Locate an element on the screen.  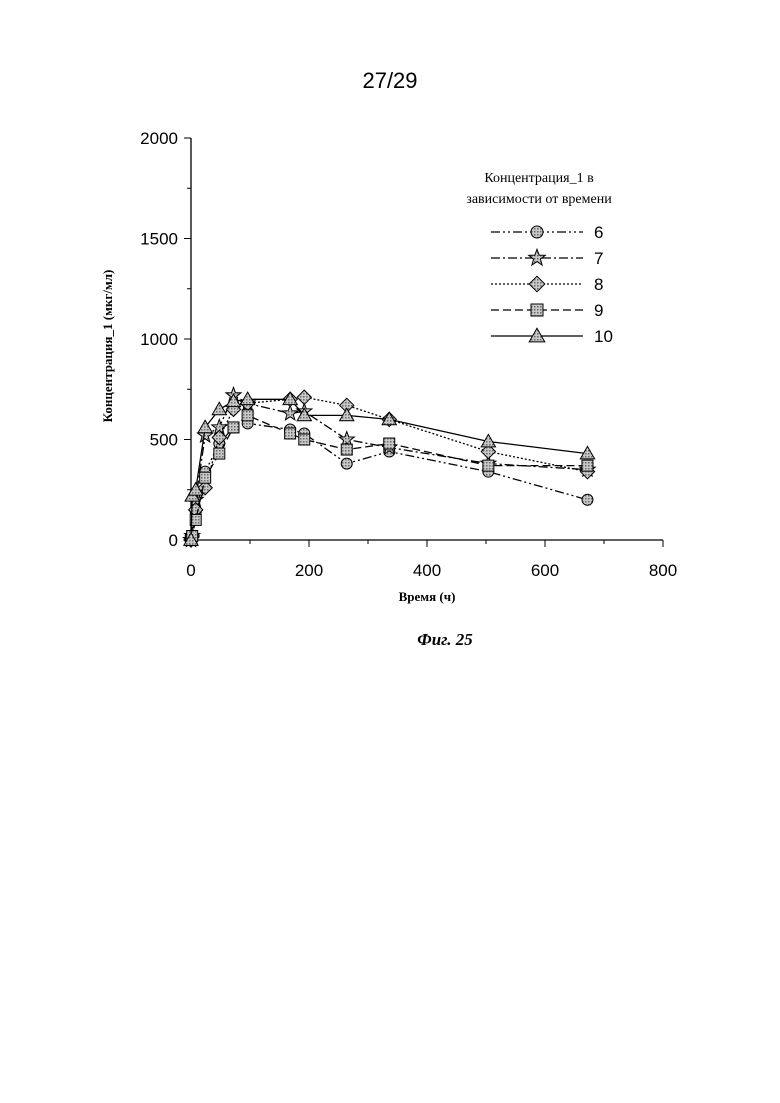
y-tick-label: 1000 is located at coordinates (159, 339).